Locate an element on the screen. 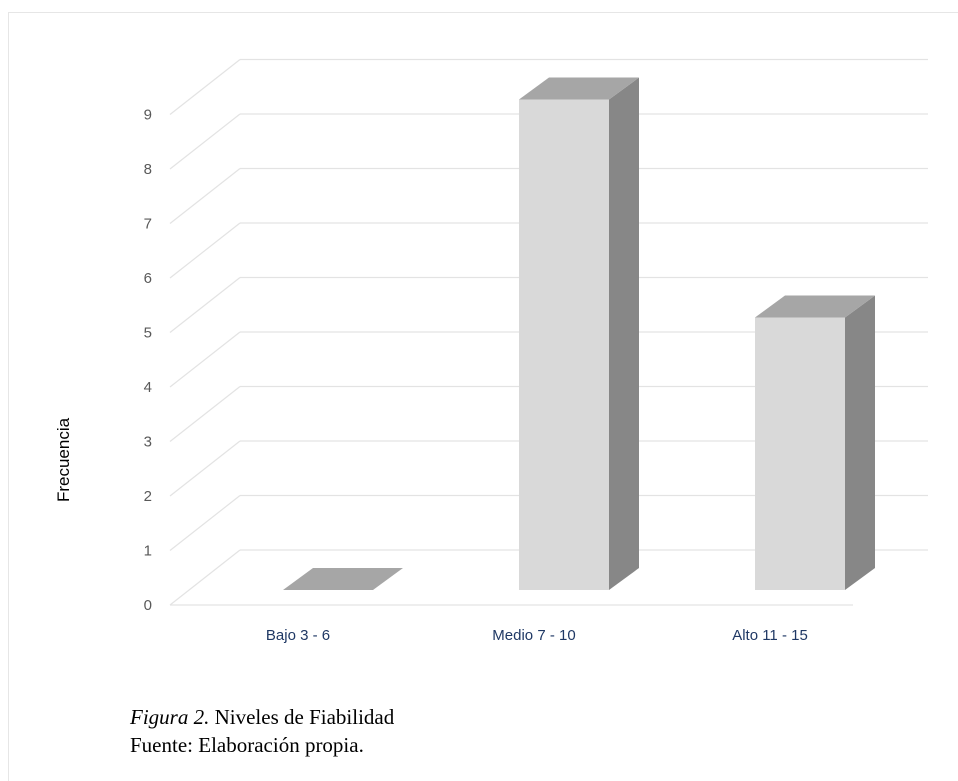 This screenshot has height=781, width=958. y-tick-3: 3 is located at coordinates (148, 442).